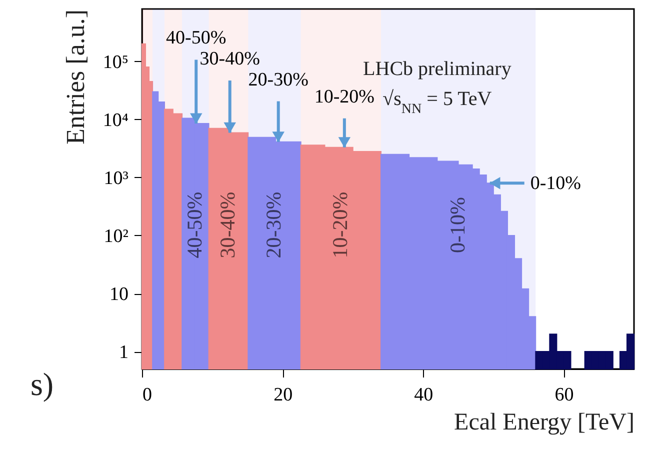 Image resolution: width=668 pixels, height=458 pixels. What do you see at coordinates (119, 295) in the screenshot?
I see `y-tick-label: 10` at bounding box center [119, 295].